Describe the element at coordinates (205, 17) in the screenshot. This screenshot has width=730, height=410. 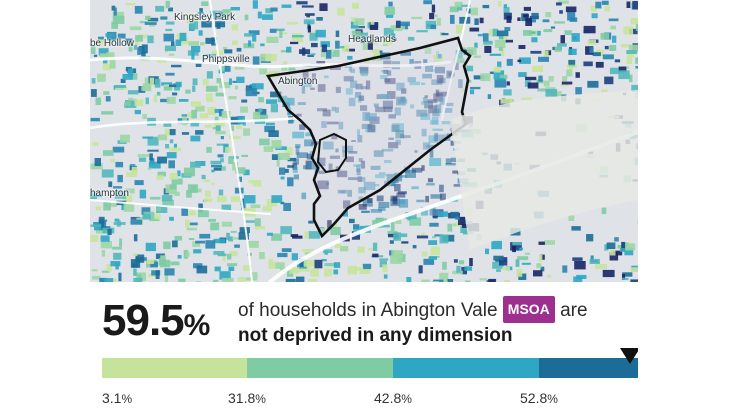
I see `place-label: Kingsley Park` at that location.